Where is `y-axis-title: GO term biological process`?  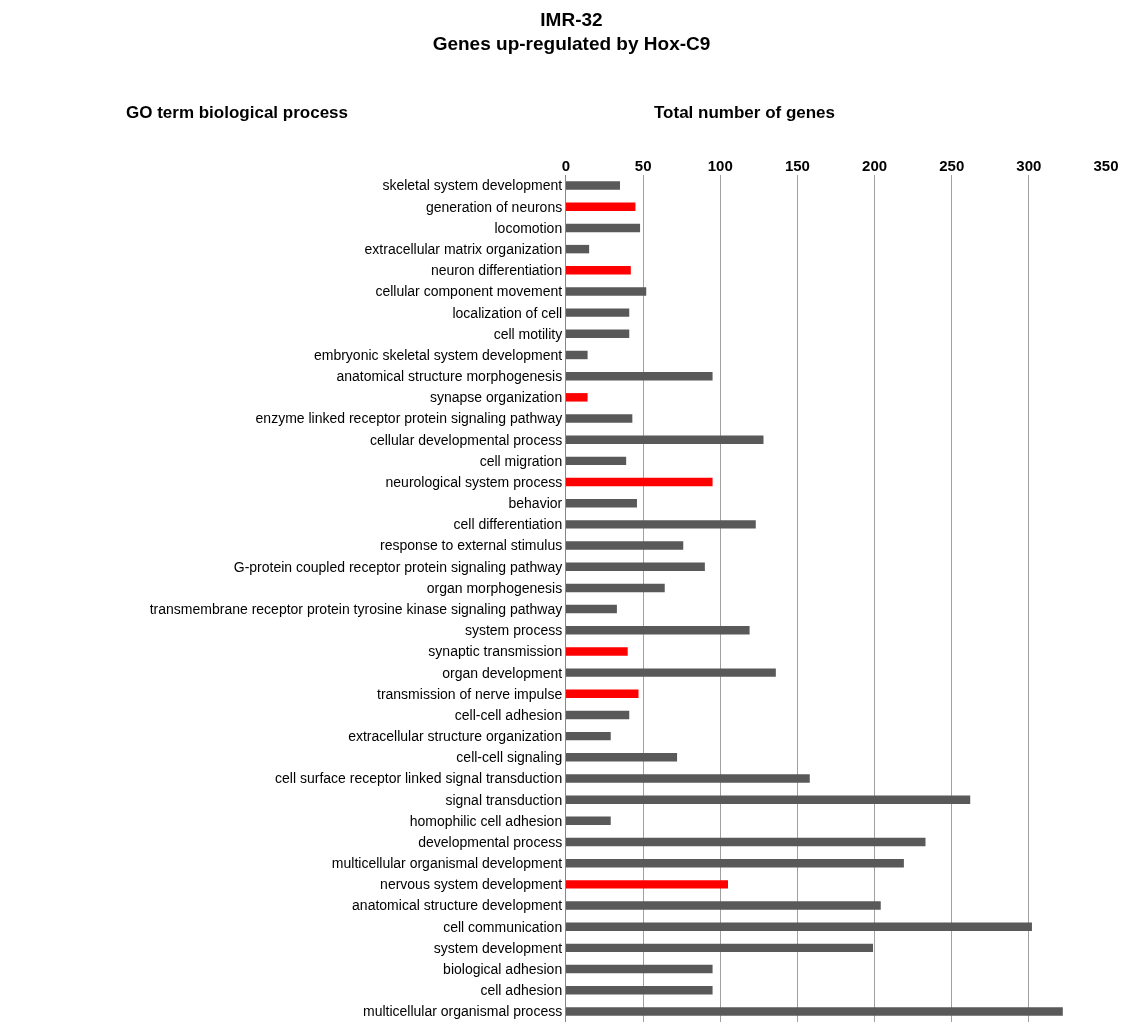 y-axis-title: GO term biological process is located at coordinates (237, 112).